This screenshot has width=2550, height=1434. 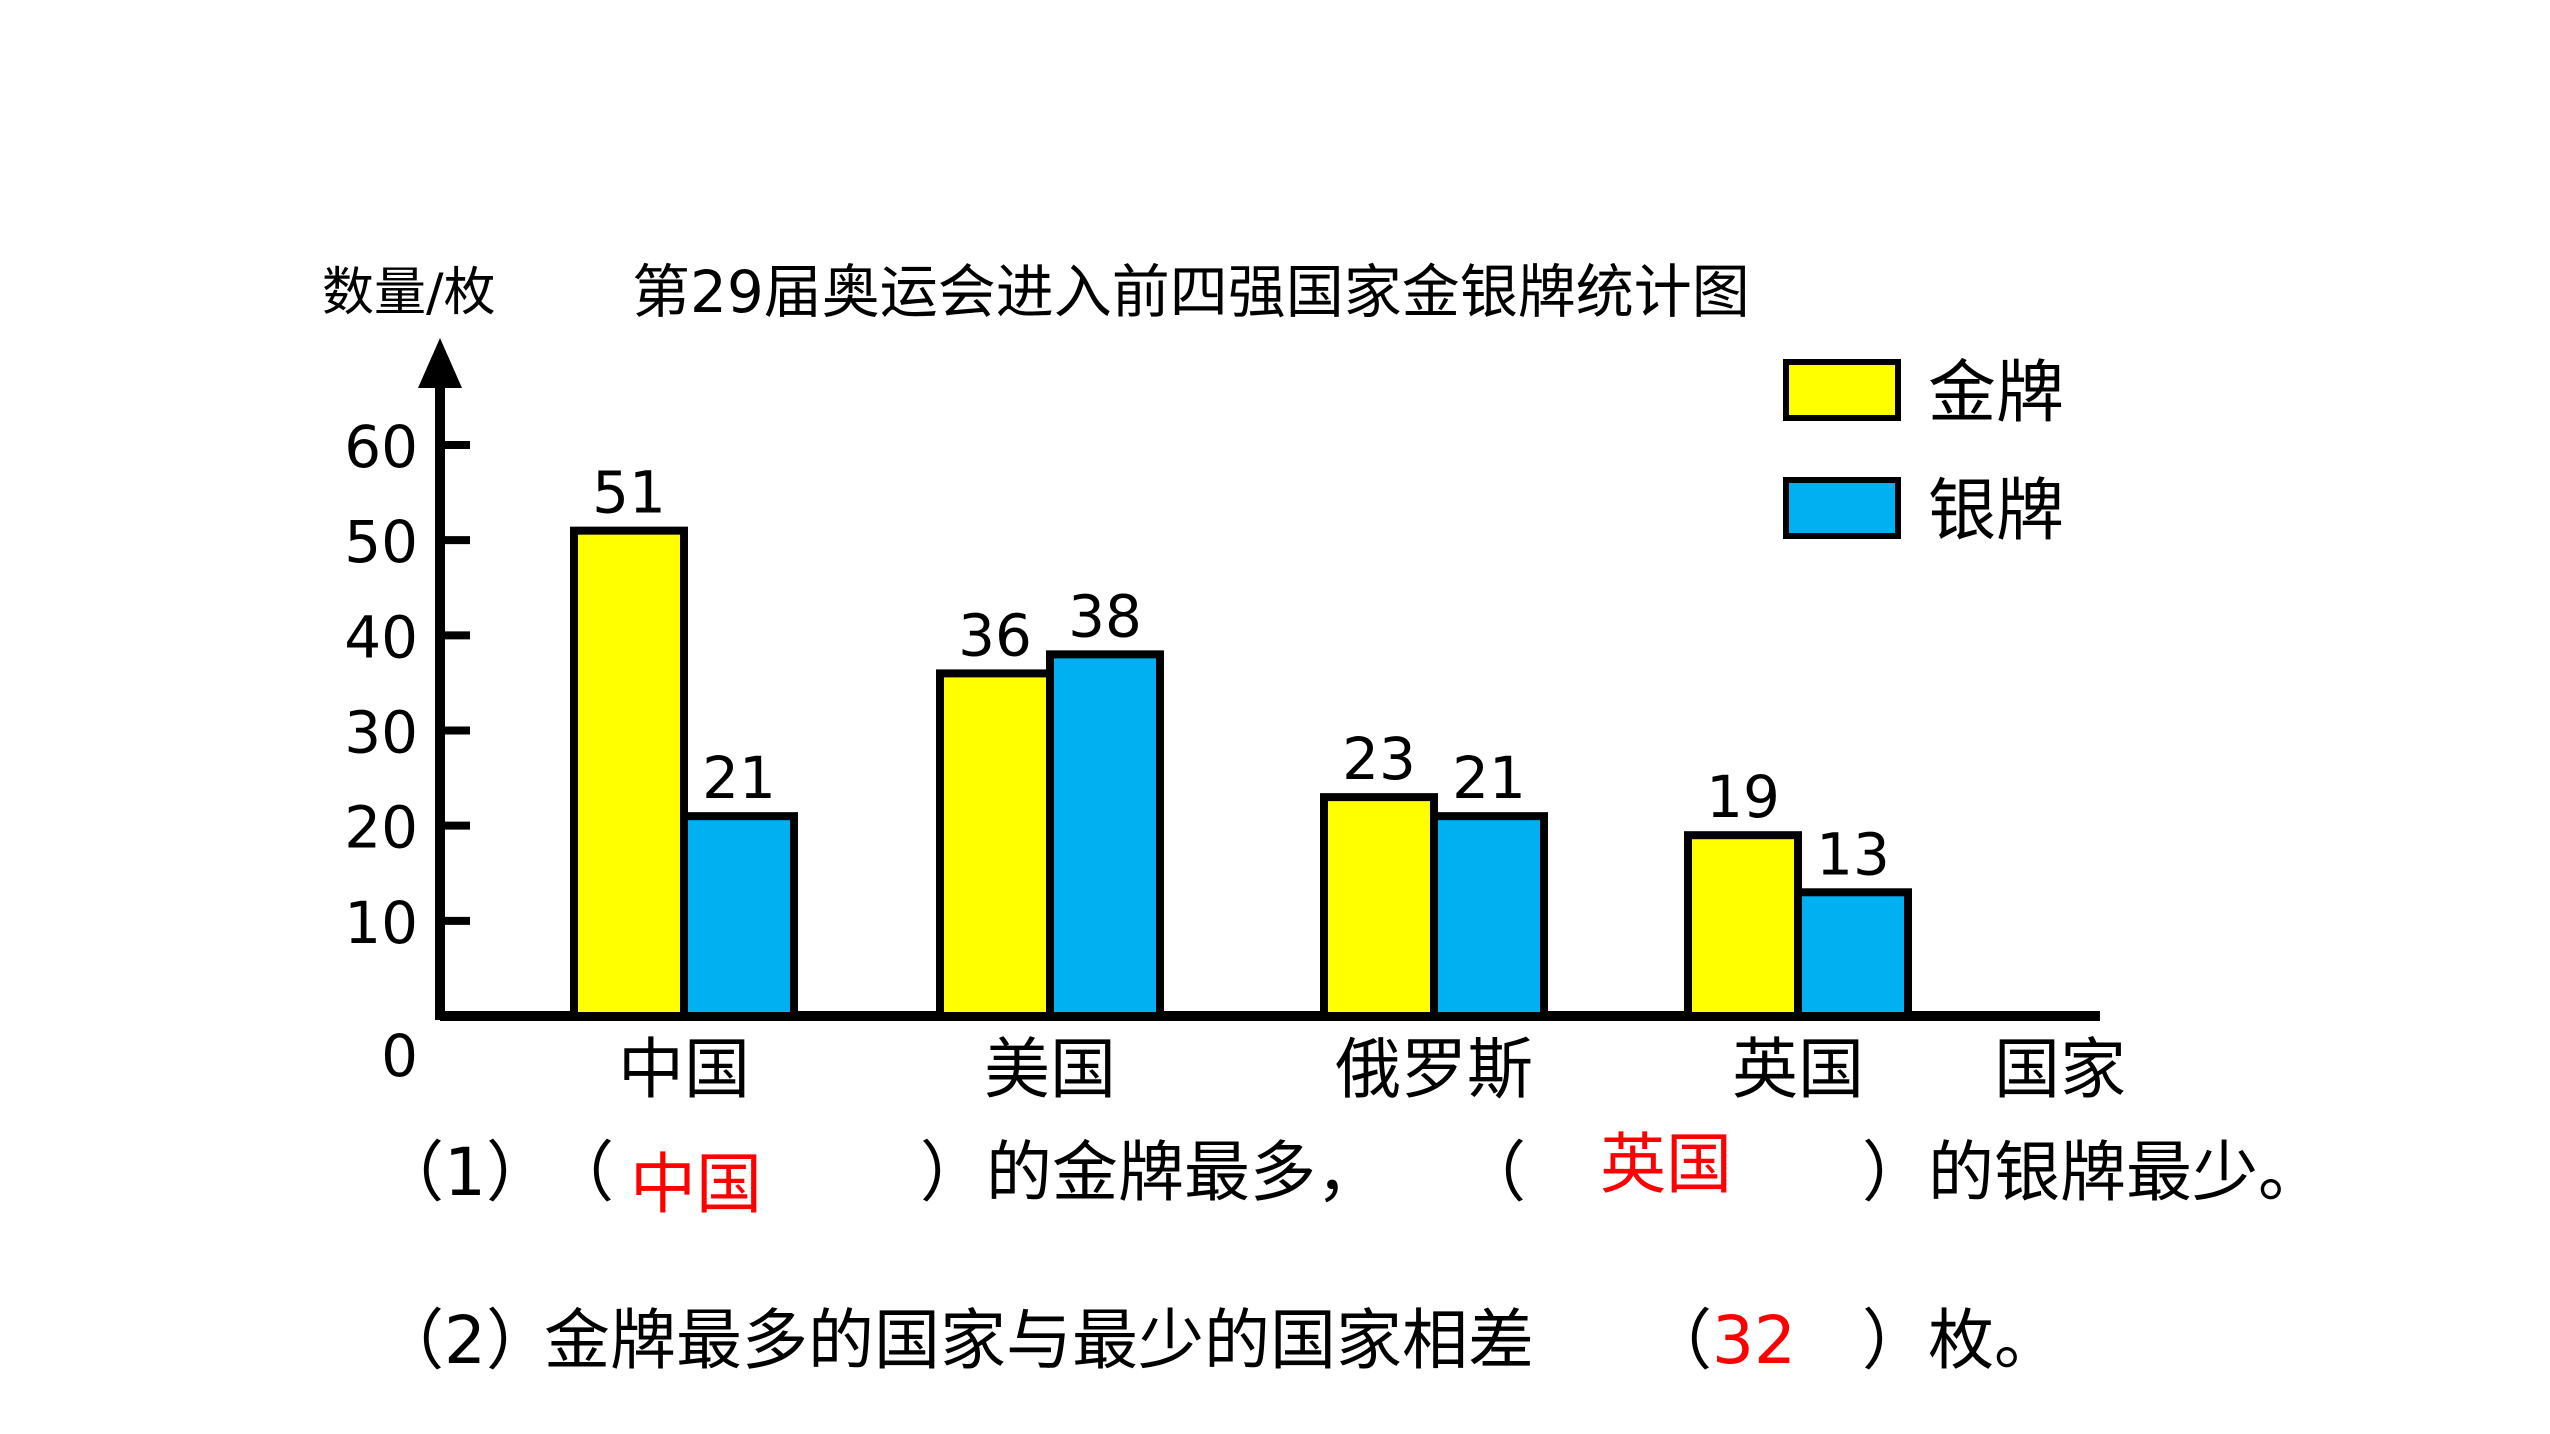 I want to click on question-2-text: 金牌最多的国家与最少的国家相差, so click(x=1039, y=1340).